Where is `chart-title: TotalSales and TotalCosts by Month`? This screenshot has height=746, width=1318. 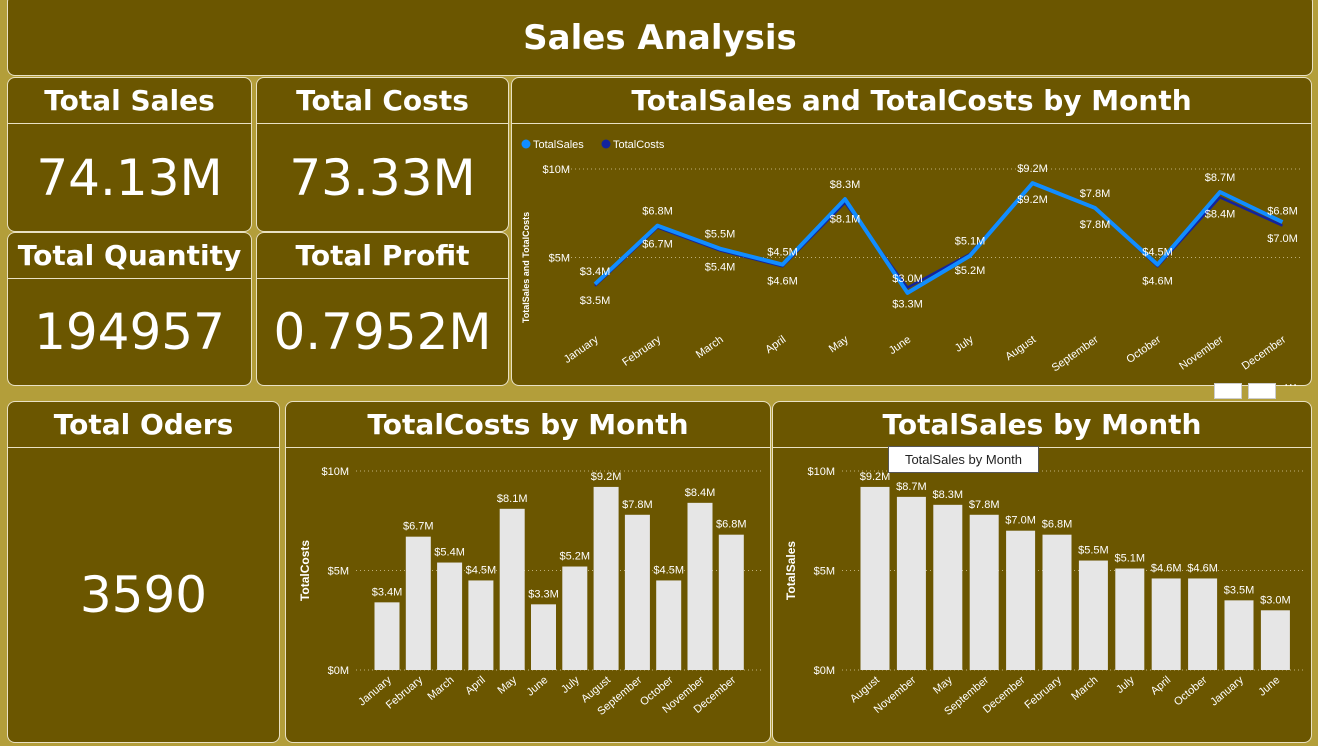
chart-title: TotalSales and TotalCosts by Month is located at coordinates (911, 101).